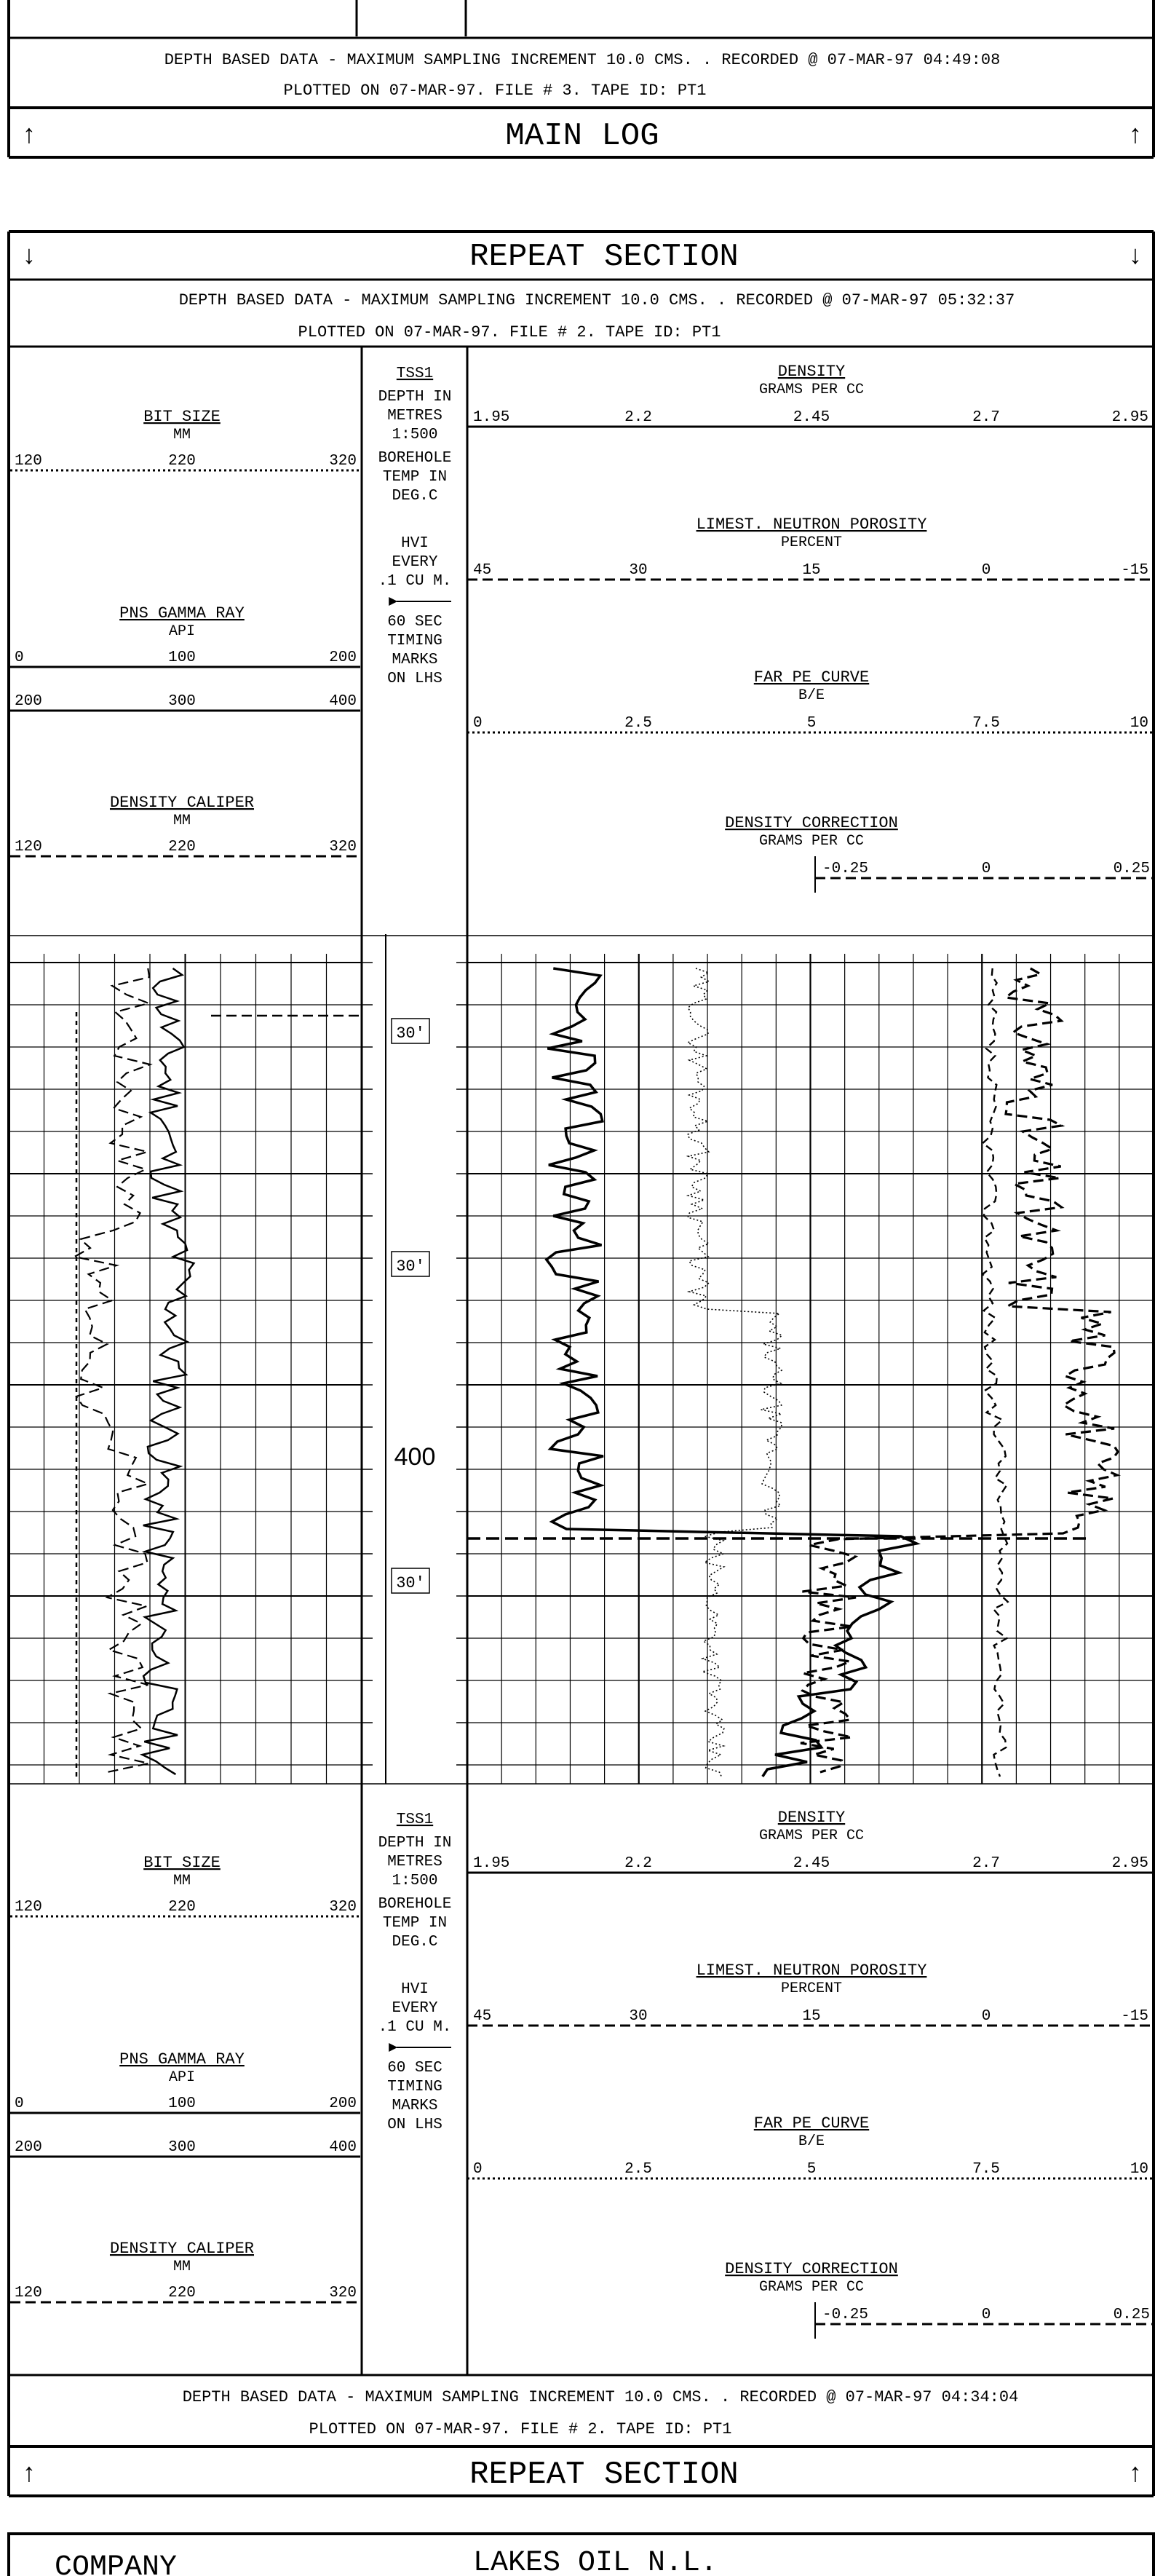  Describe the element at coordinates (415, 478) in the screenshot. I see `center-track-label: TEMP IN` at that location.